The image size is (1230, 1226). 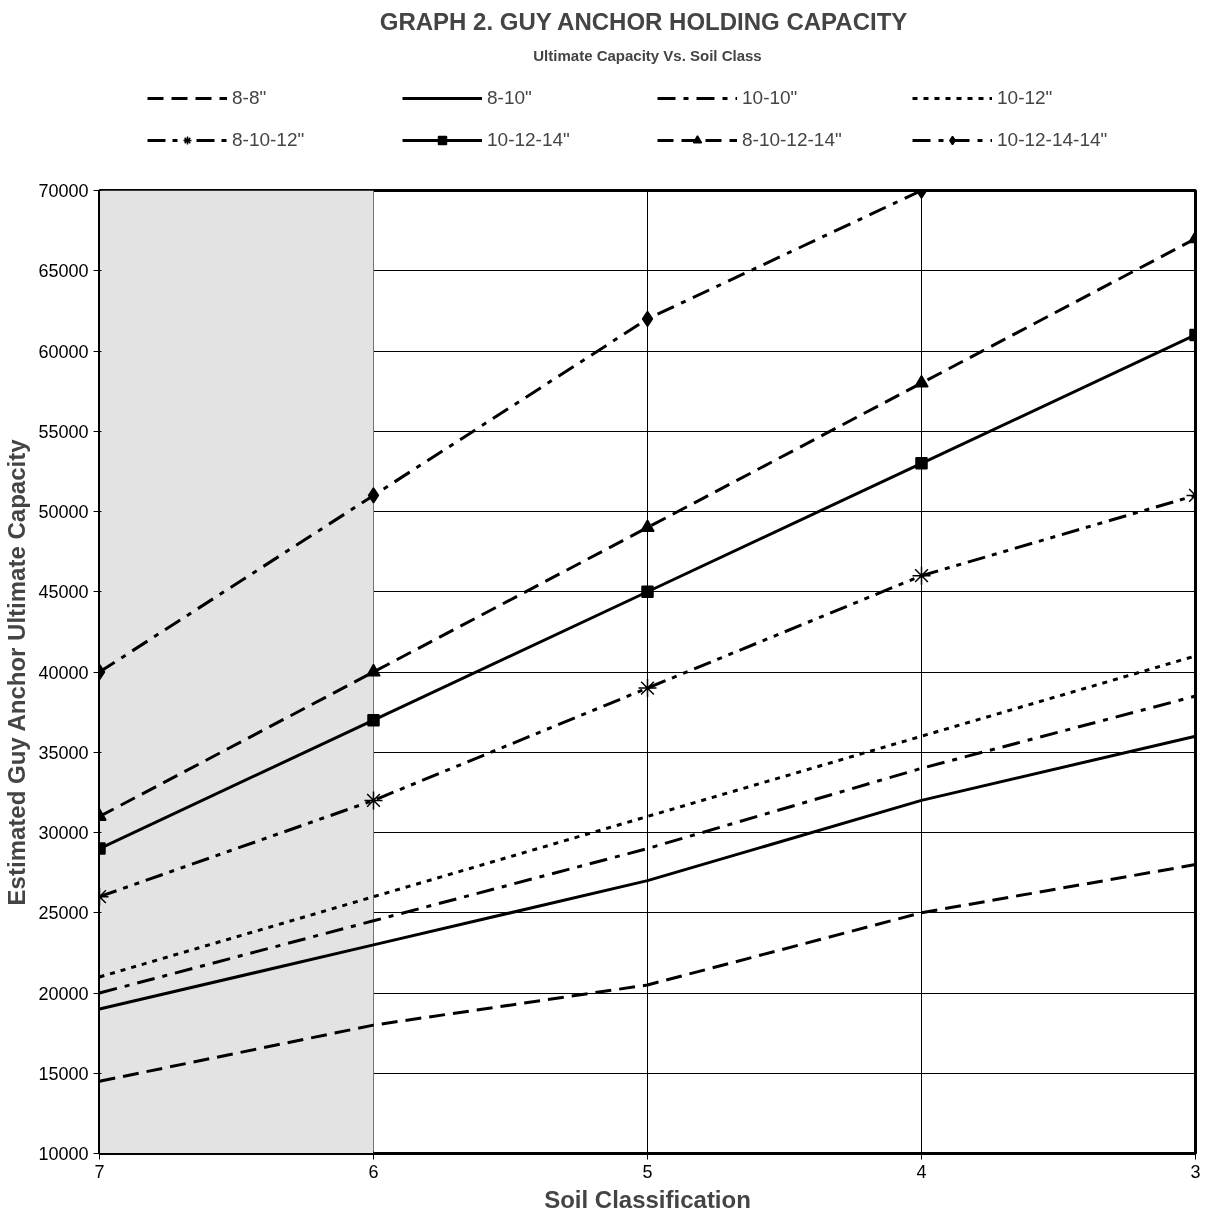 What do you see at coordinates (63, 993) in the screenshot?
I see `y-tick-label: 20000` at bounding box center [63, 993].